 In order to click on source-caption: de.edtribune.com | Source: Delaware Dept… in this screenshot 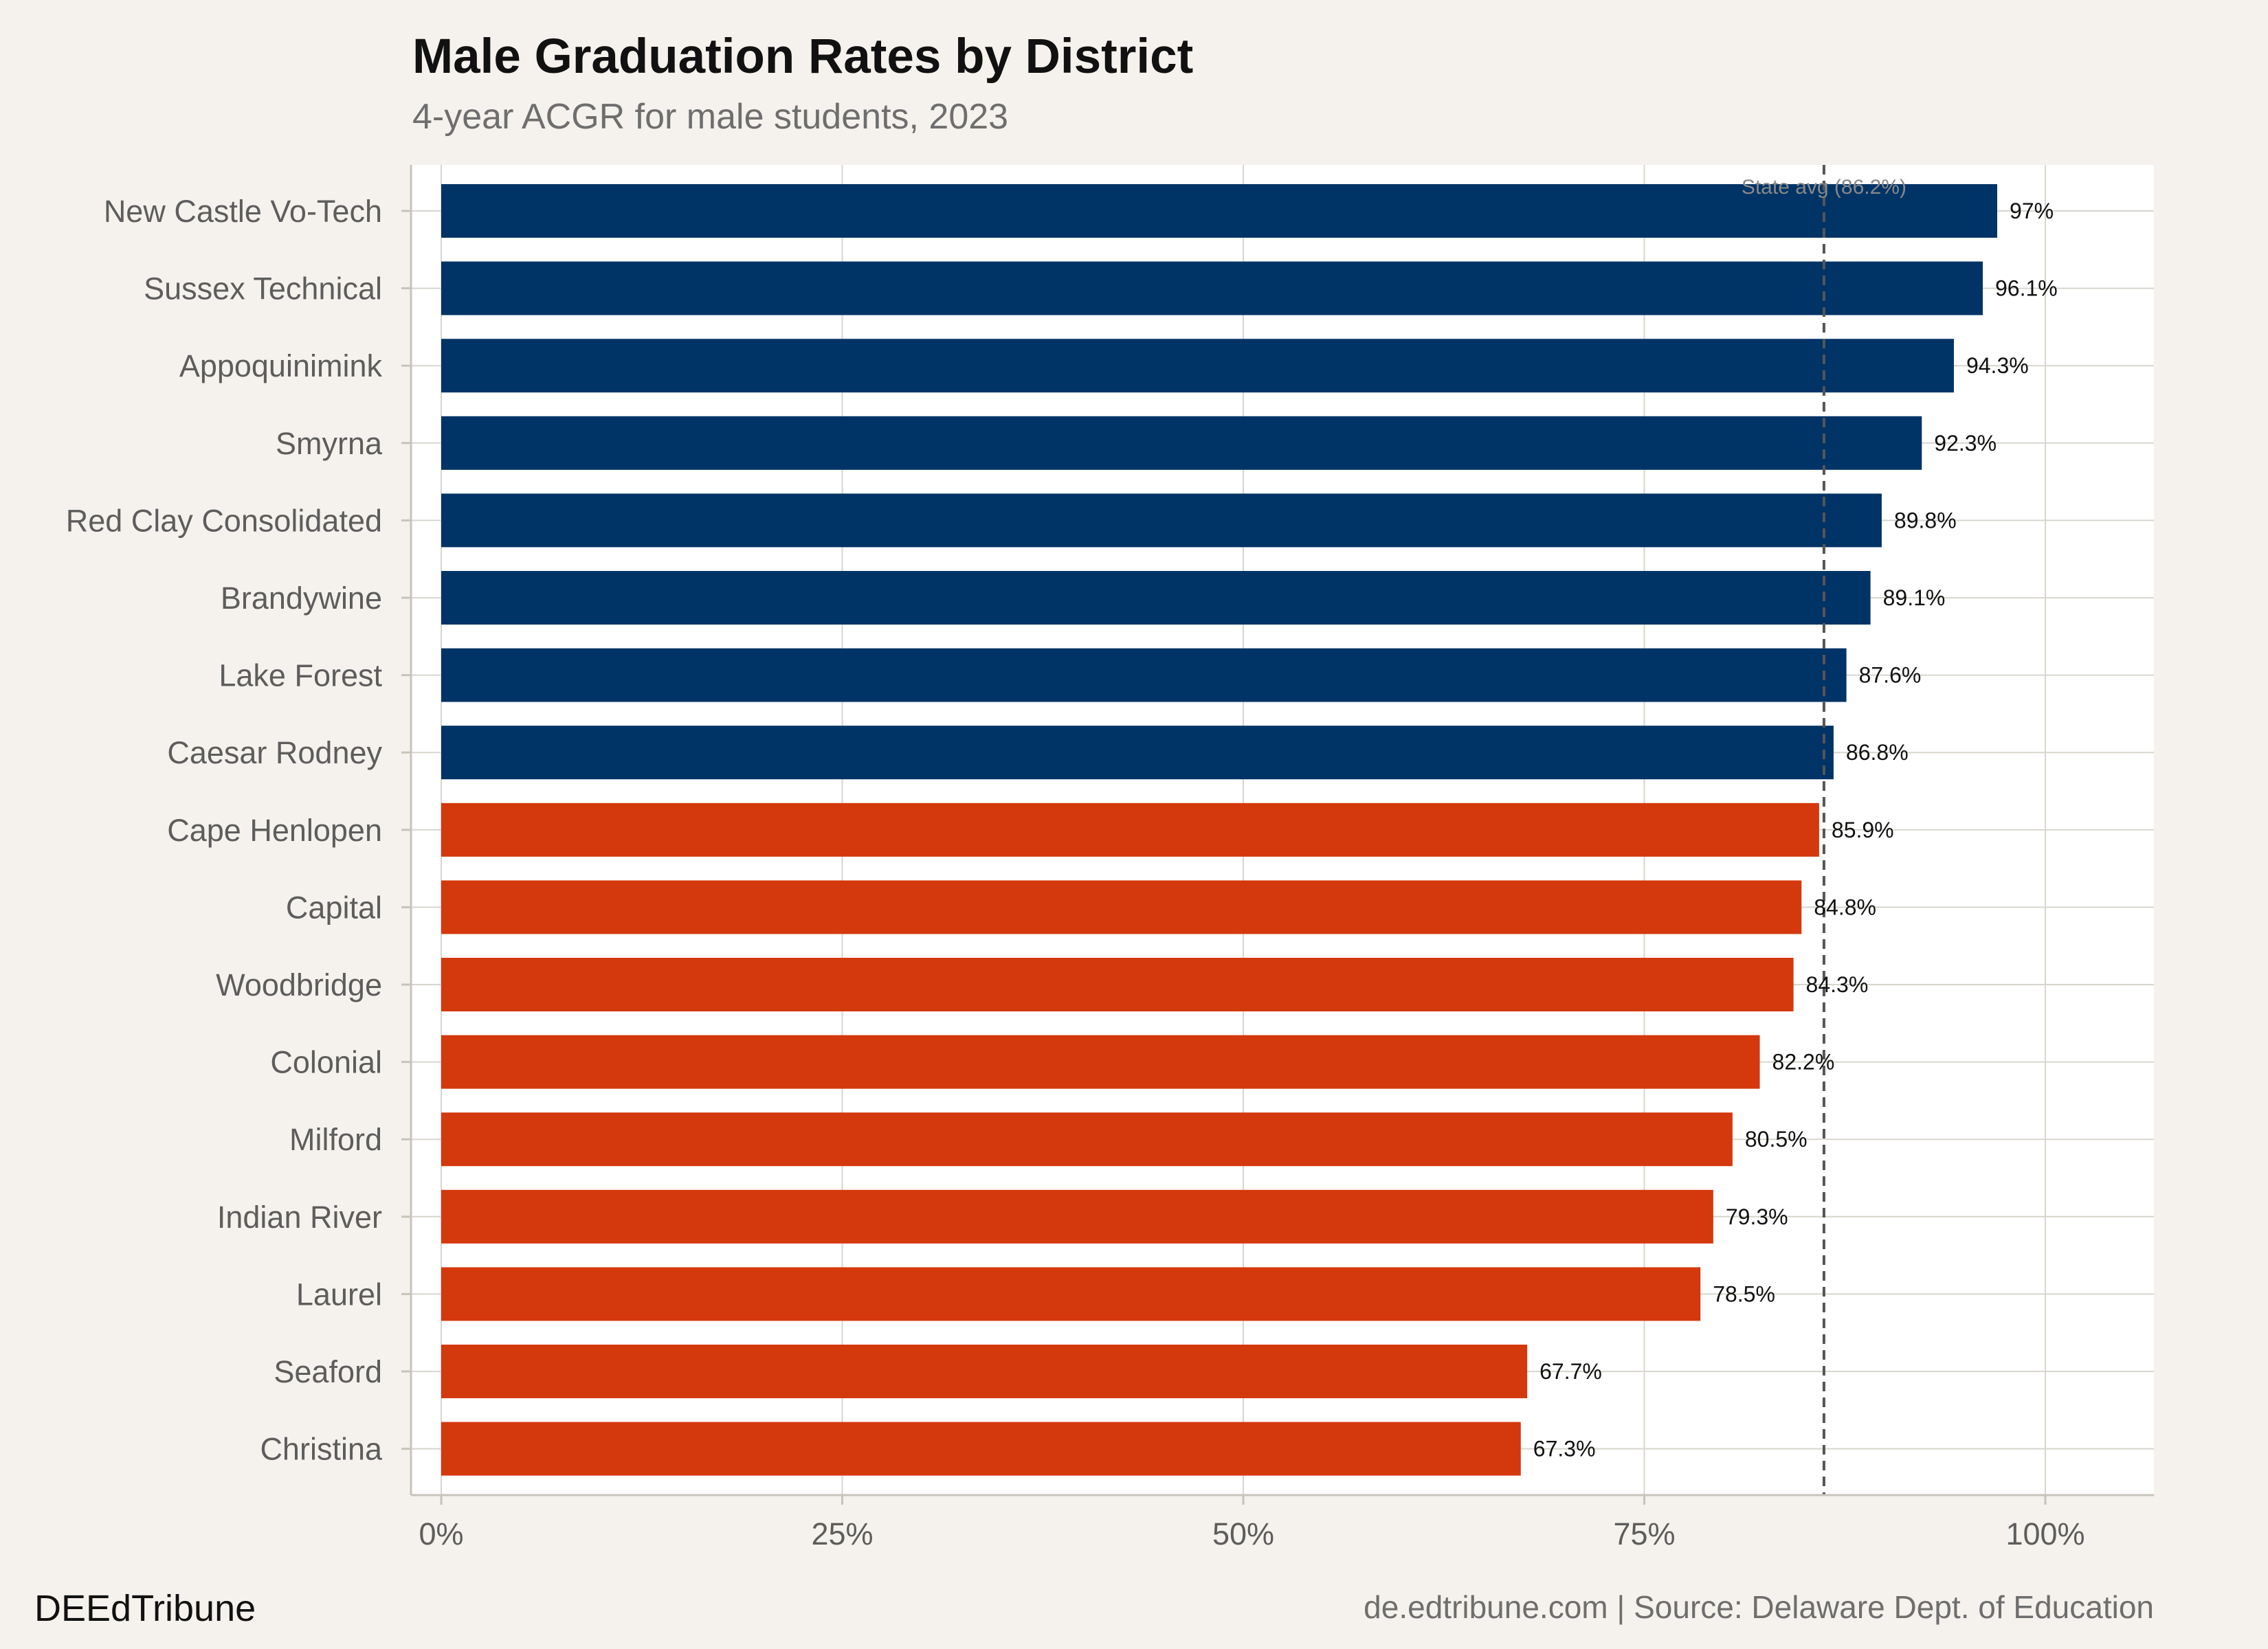, I will do `click(1759, 1607)`.